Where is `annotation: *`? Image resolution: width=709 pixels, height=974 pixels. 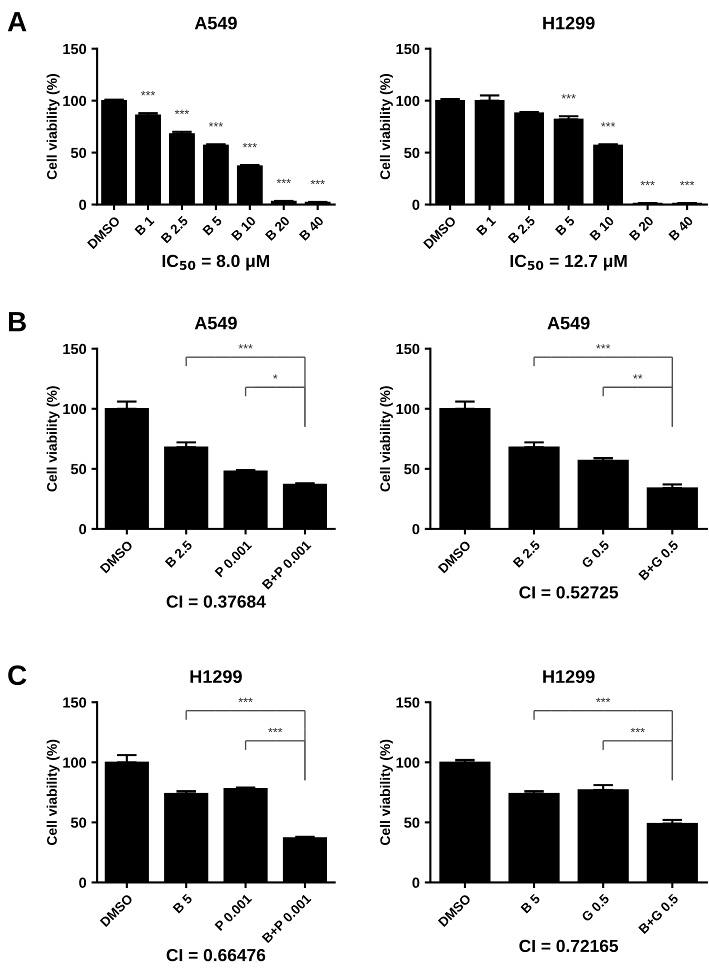
annotation: * is located at coordinates (275, 376).